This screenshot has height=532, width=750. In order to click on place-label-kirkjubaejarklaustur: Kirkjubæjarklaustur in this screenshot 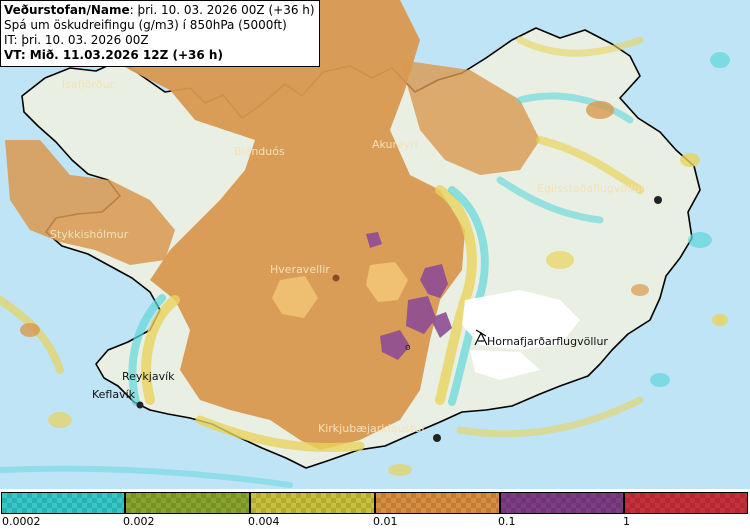, I will do `click(372, 428)`.